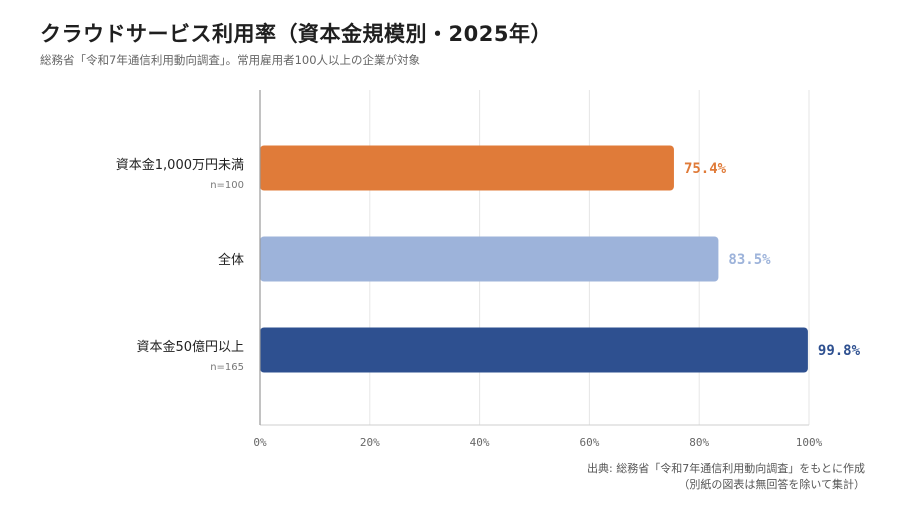 The image size is (900, 520). What do you see at coordinates (726, 468) in the screenshot?
I see `source-line-1: 出典: 総務省「令和7年通信利用動向調査」をもとに作成` at bounding box center [726, 468].